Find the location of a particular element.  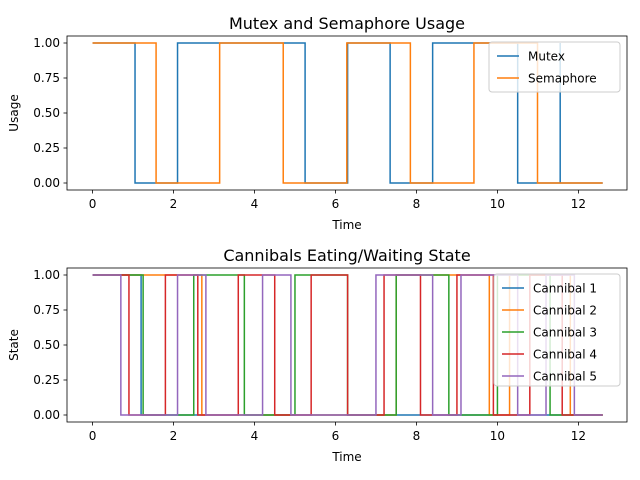

c1-xtick-label: 12 is located at coordinates (578, 436).